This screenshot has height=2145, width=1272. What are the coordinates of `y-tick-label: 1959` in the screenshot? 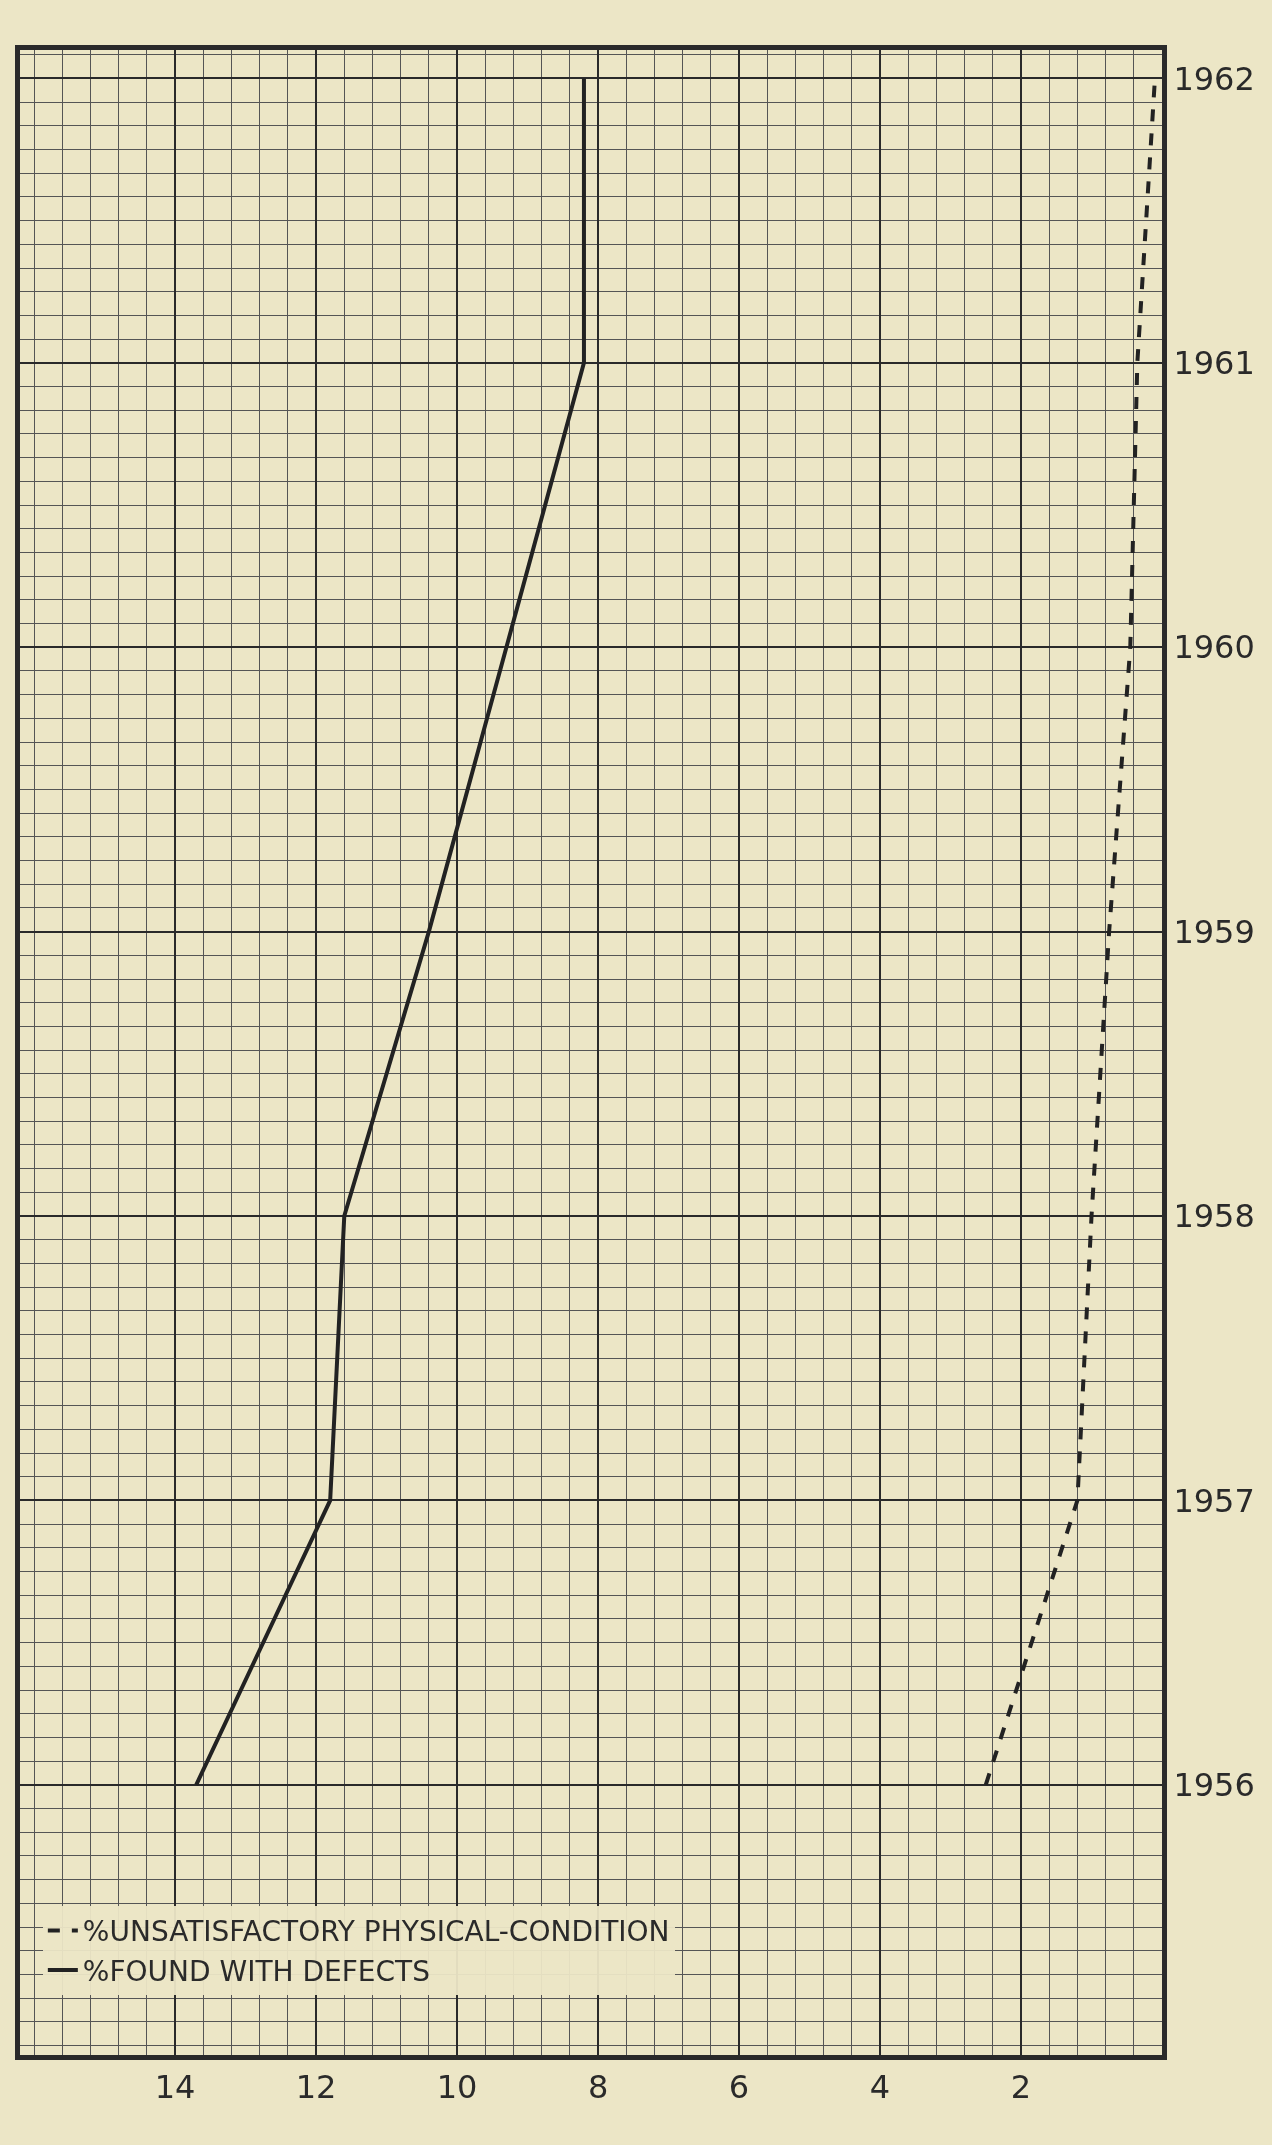 It's located at (1214, 931).